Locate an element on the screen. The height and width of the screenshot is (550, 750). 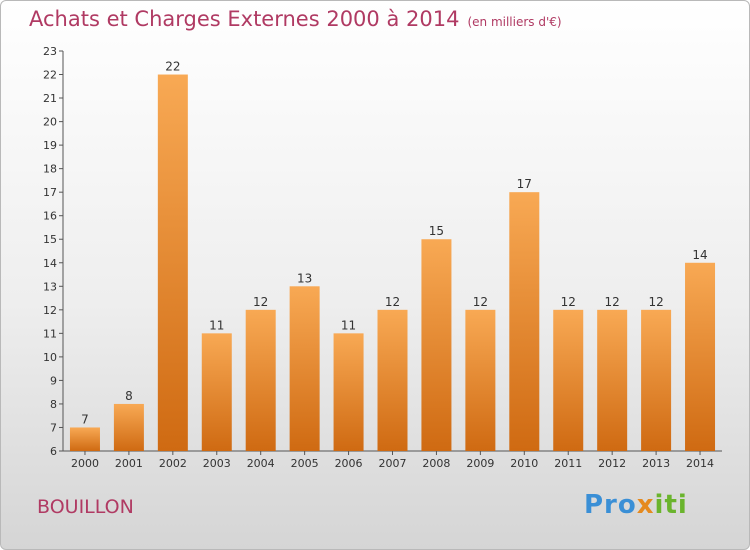
x-tick-label: 2004 is located at coordinates (261, 463).